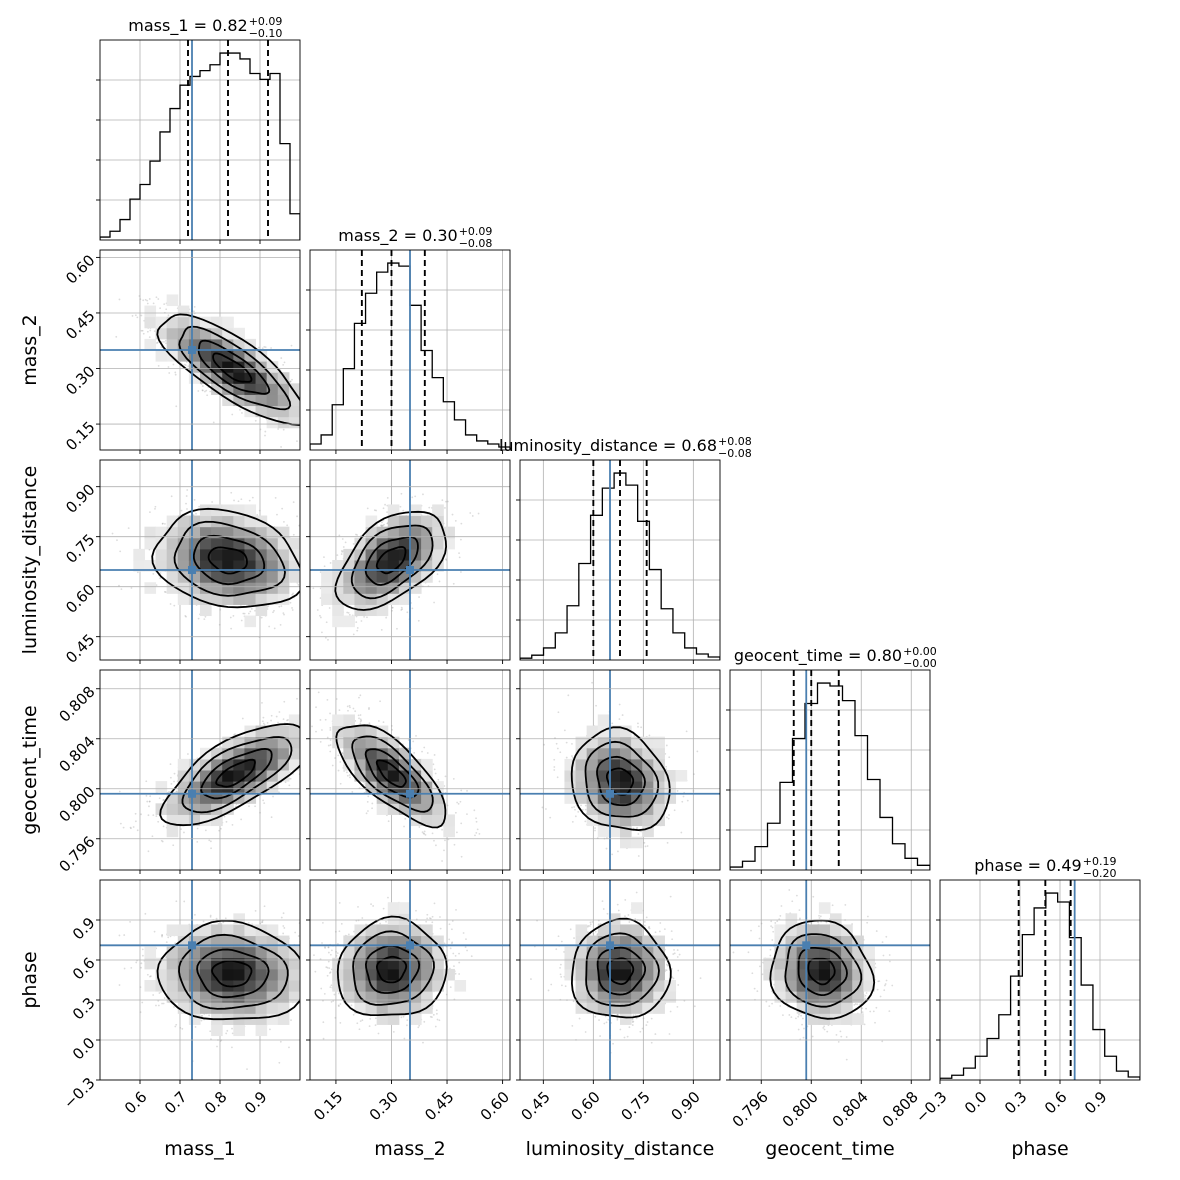 This screenshot has width=1180, height=1180. I want to click on y-tick-label: 0.60, so click(80, 598).